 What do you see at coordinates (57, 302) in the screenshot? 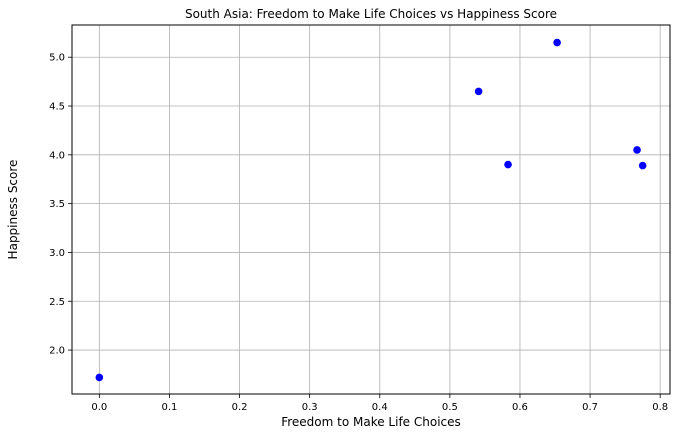
I see `y-tick-label: 2.5` at bounding box center [57, 302].